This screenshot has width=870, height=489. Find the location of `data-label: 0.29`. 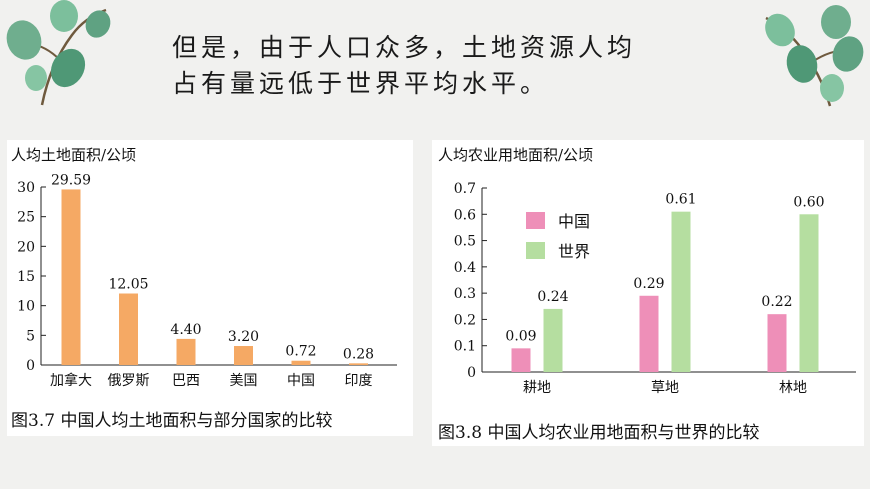

data-label: 0.29 is located at coordinates (648, 284).